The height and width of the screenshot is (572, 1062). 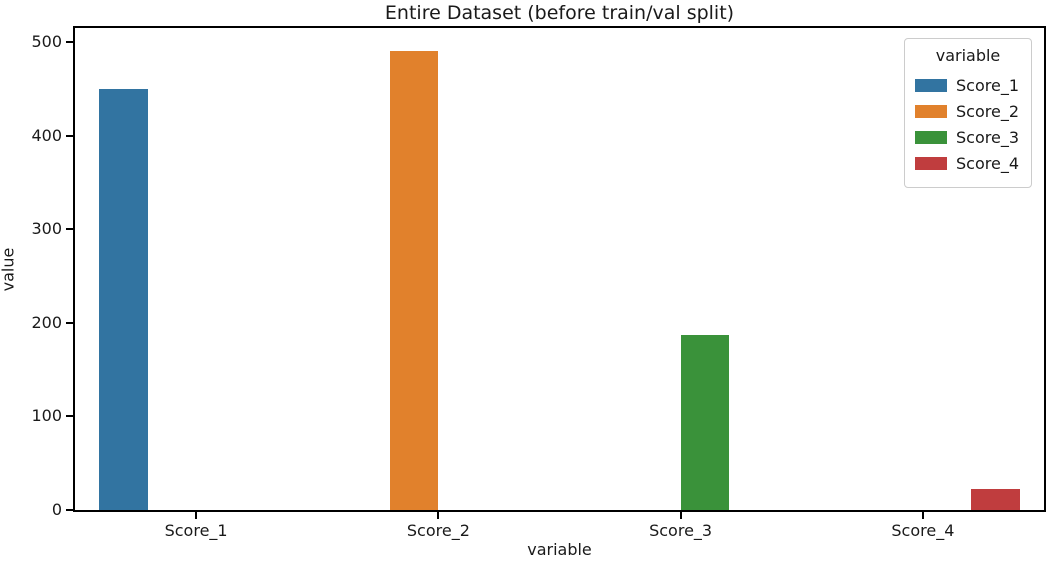 I want to click on x-tick-label: Score_3, so click(x=681, y=530).